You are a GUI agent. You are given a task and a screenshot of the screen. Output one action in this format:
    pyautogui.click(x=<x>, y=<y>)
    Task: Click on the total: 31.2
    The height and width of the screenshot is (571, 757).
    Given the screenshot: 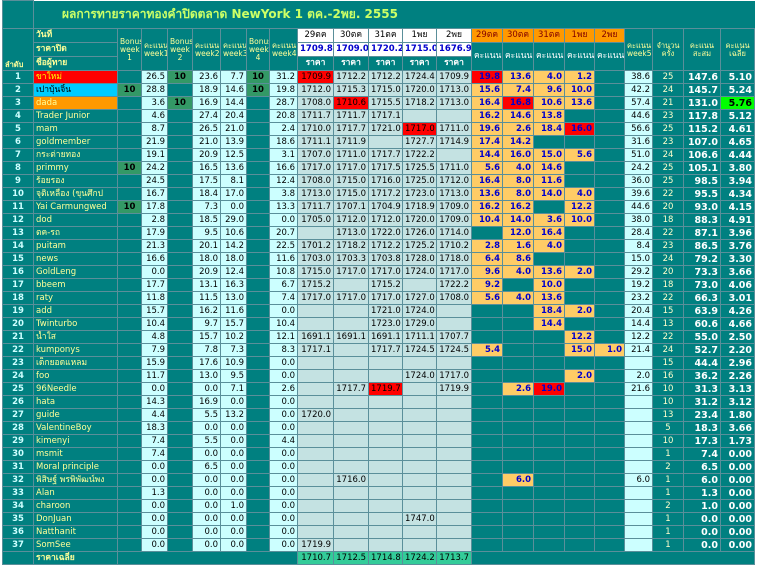 What is the action you would take?
    pyautogui.click(x=702, y=402)
    